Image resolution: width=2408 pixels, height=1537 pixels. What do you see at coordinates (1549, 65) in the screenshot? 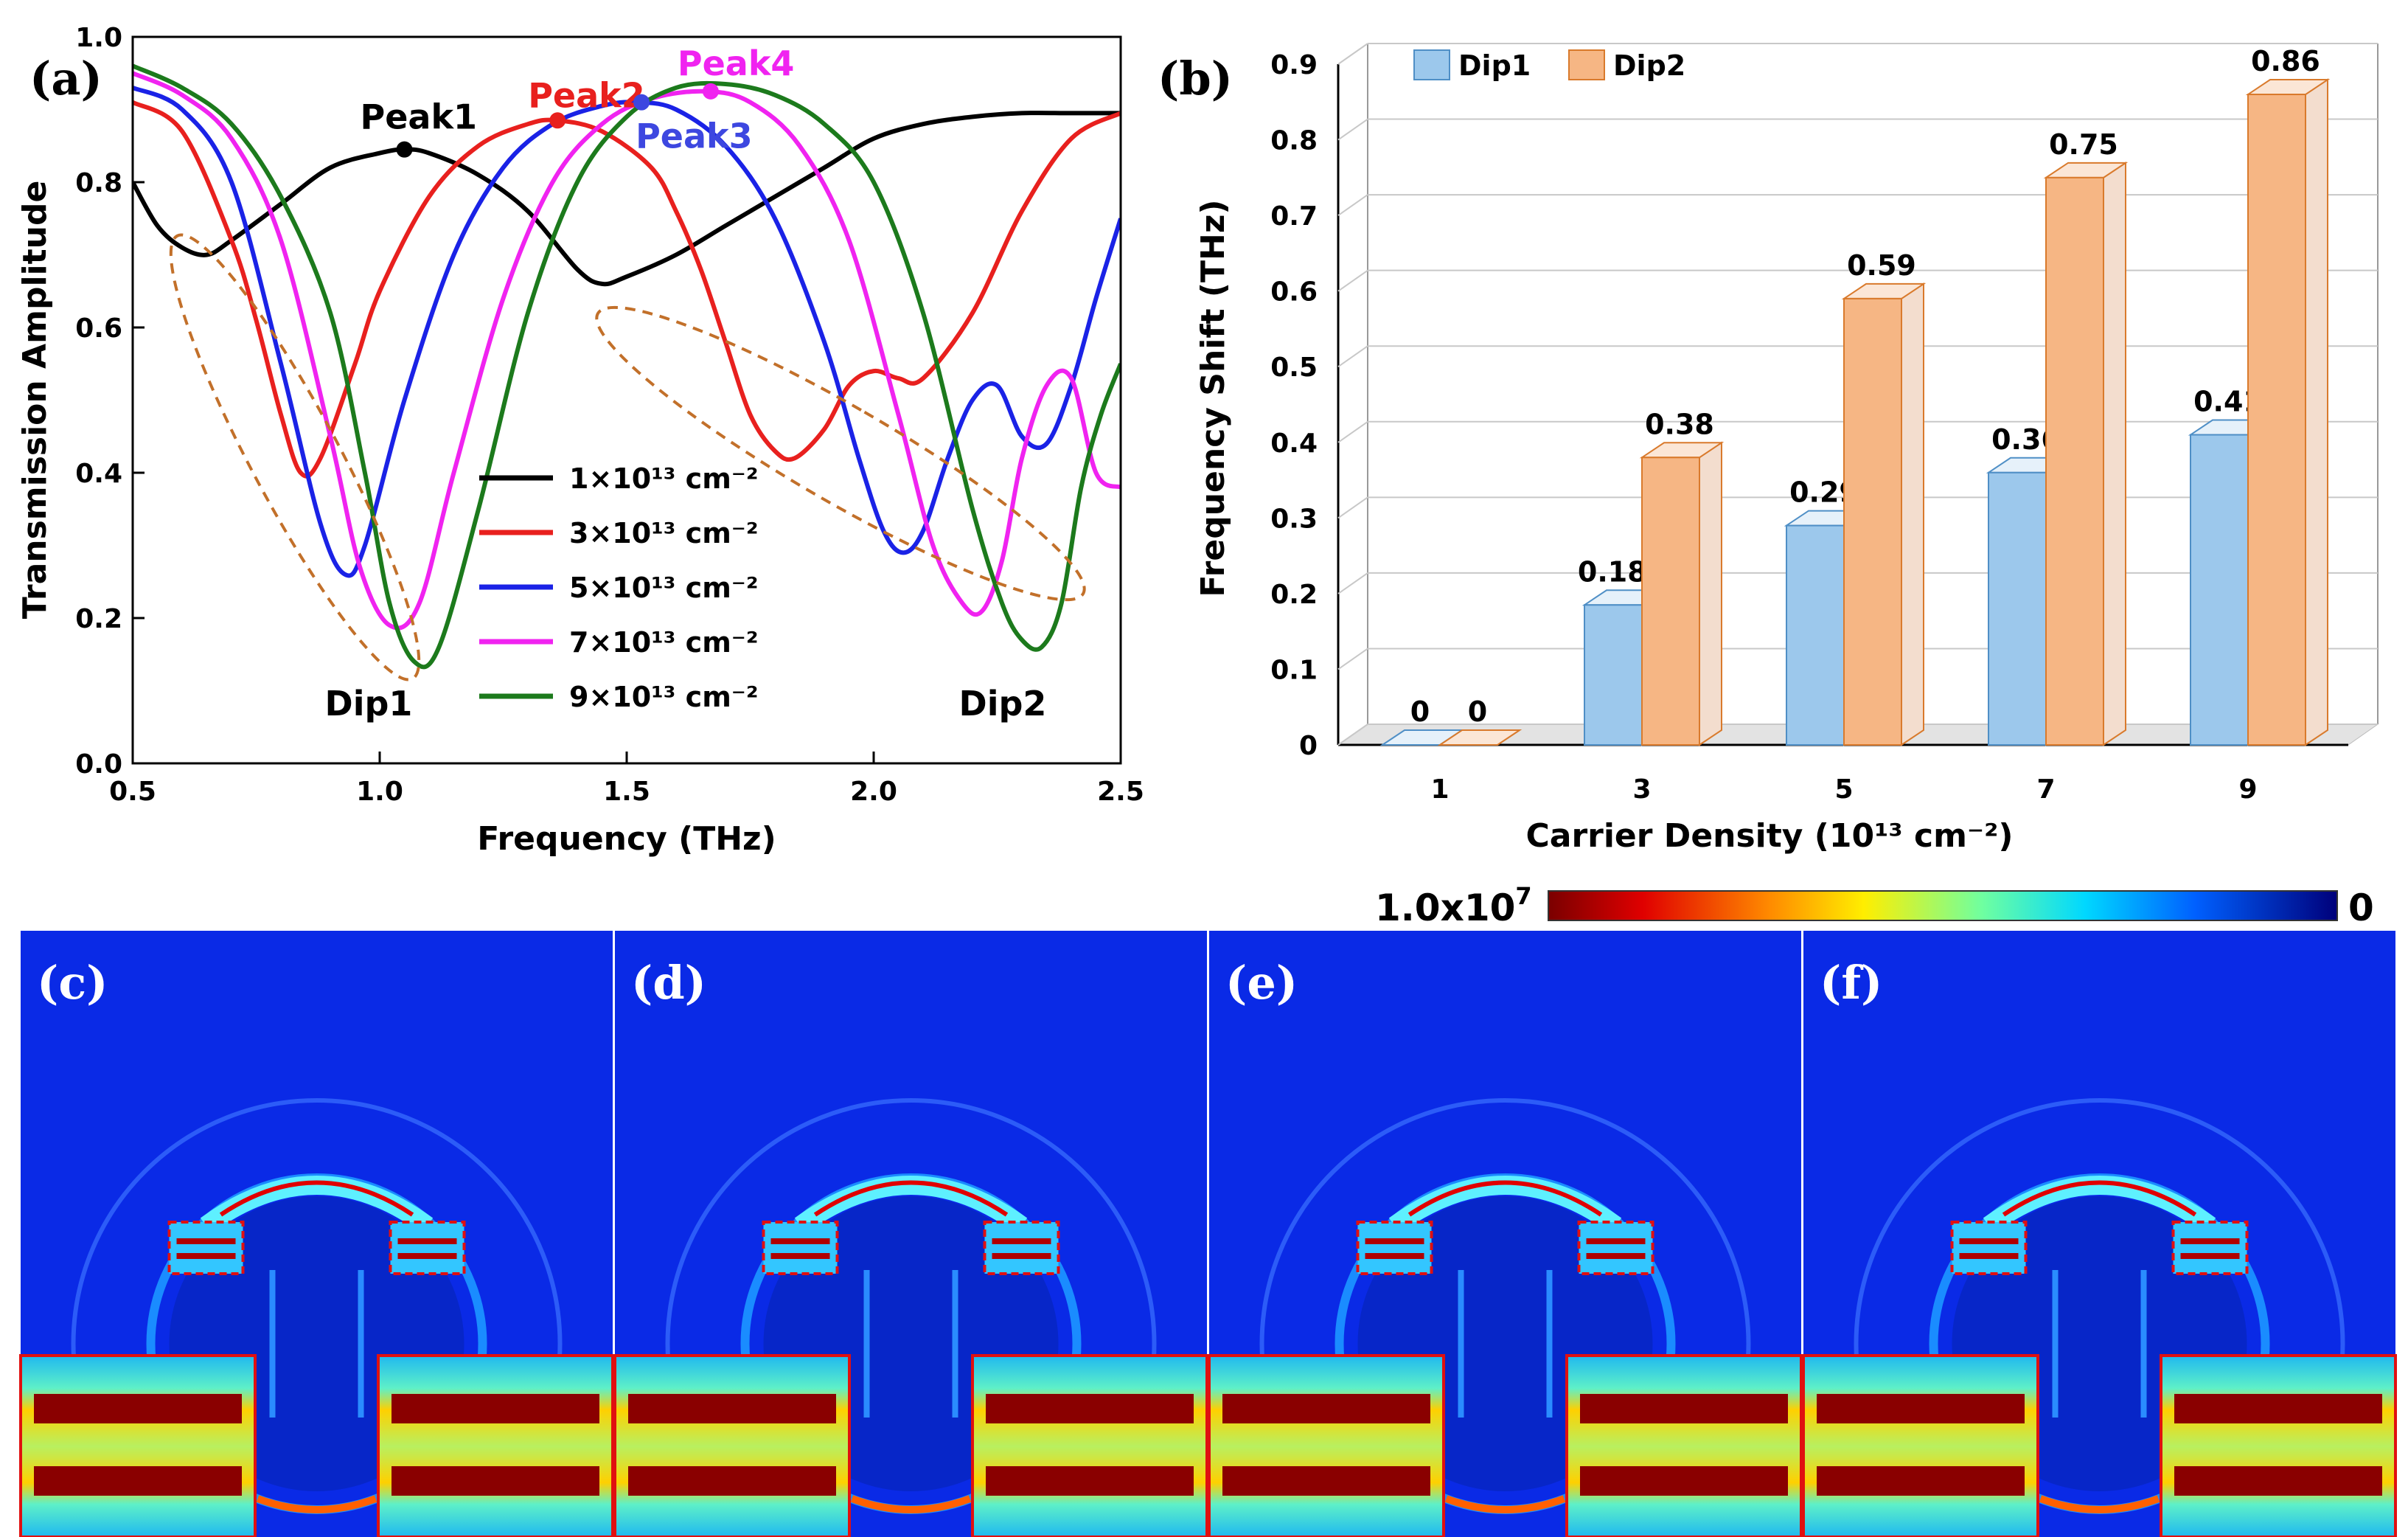
I see `panel-b-legend: Dip1 Dip2` at bounding box center [1549, 65].